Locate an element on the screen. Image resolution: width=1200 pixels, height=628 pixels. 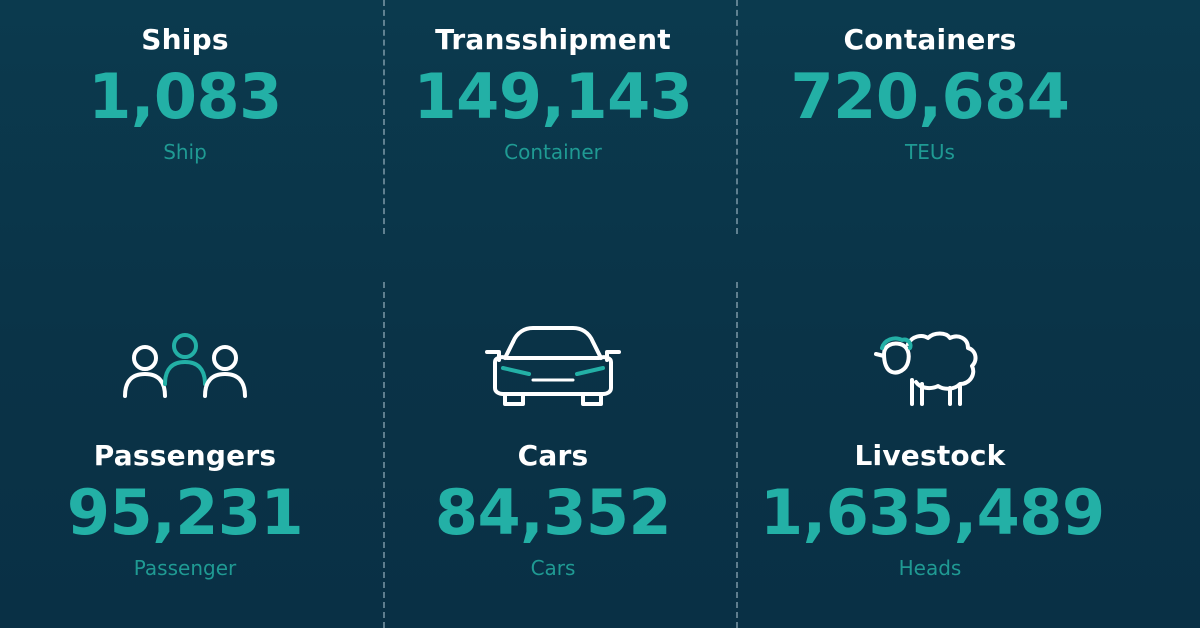
stat-unit: Heads is located at coordinates (930, 568).